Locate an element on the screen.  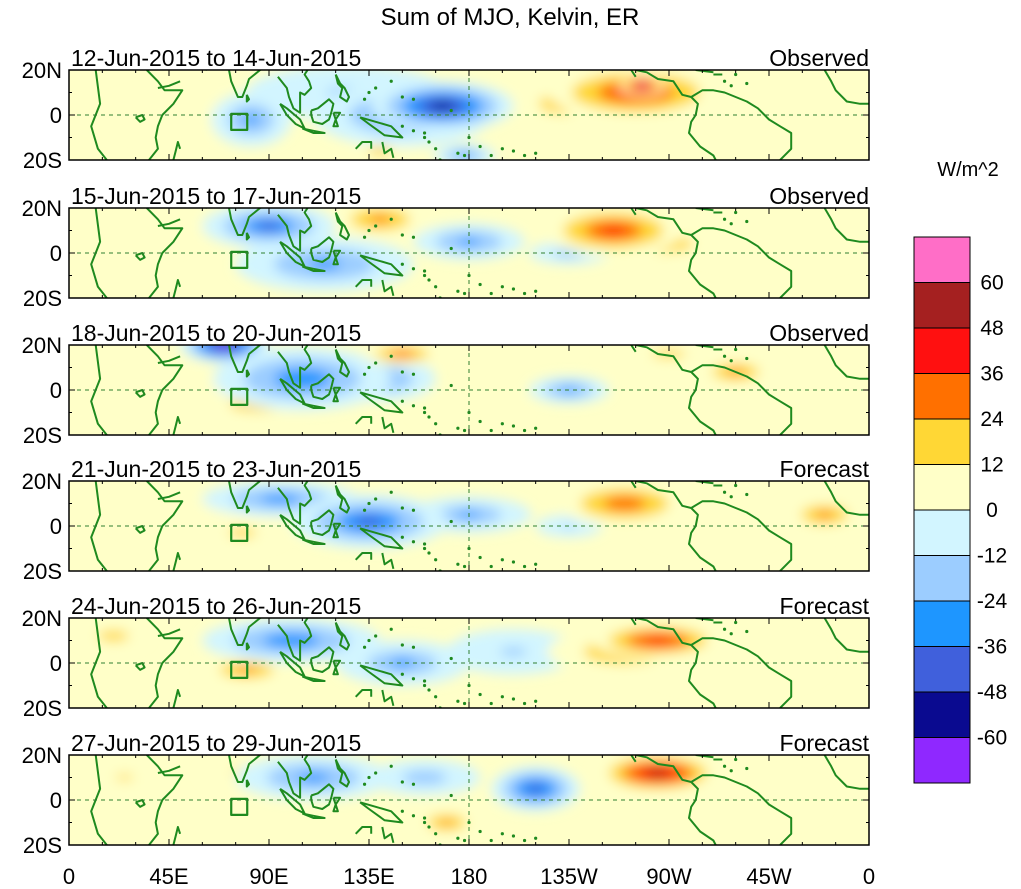
colorbar-tick-label: 0 is located at coordinates (992, 510).